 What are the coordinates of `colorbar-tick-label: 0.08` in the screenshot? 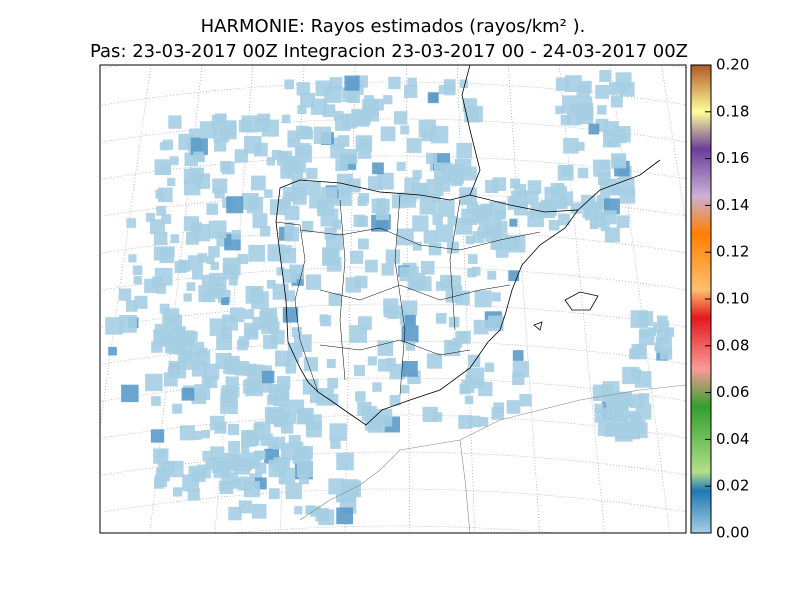 It's located at (732, 345).